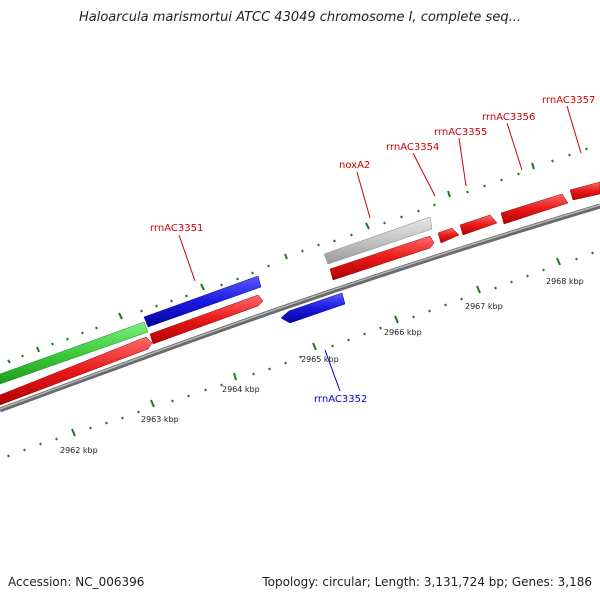  I want to click on gene-rrnAC3351-arrow, so click(202, 301).